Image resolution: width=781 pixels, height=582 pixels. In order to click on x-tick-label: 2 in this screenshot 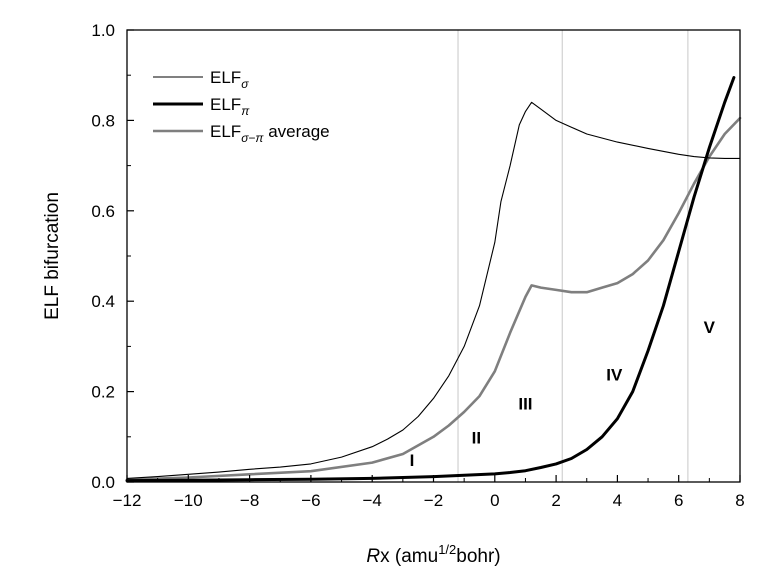, I will do `click(555, 500)`.